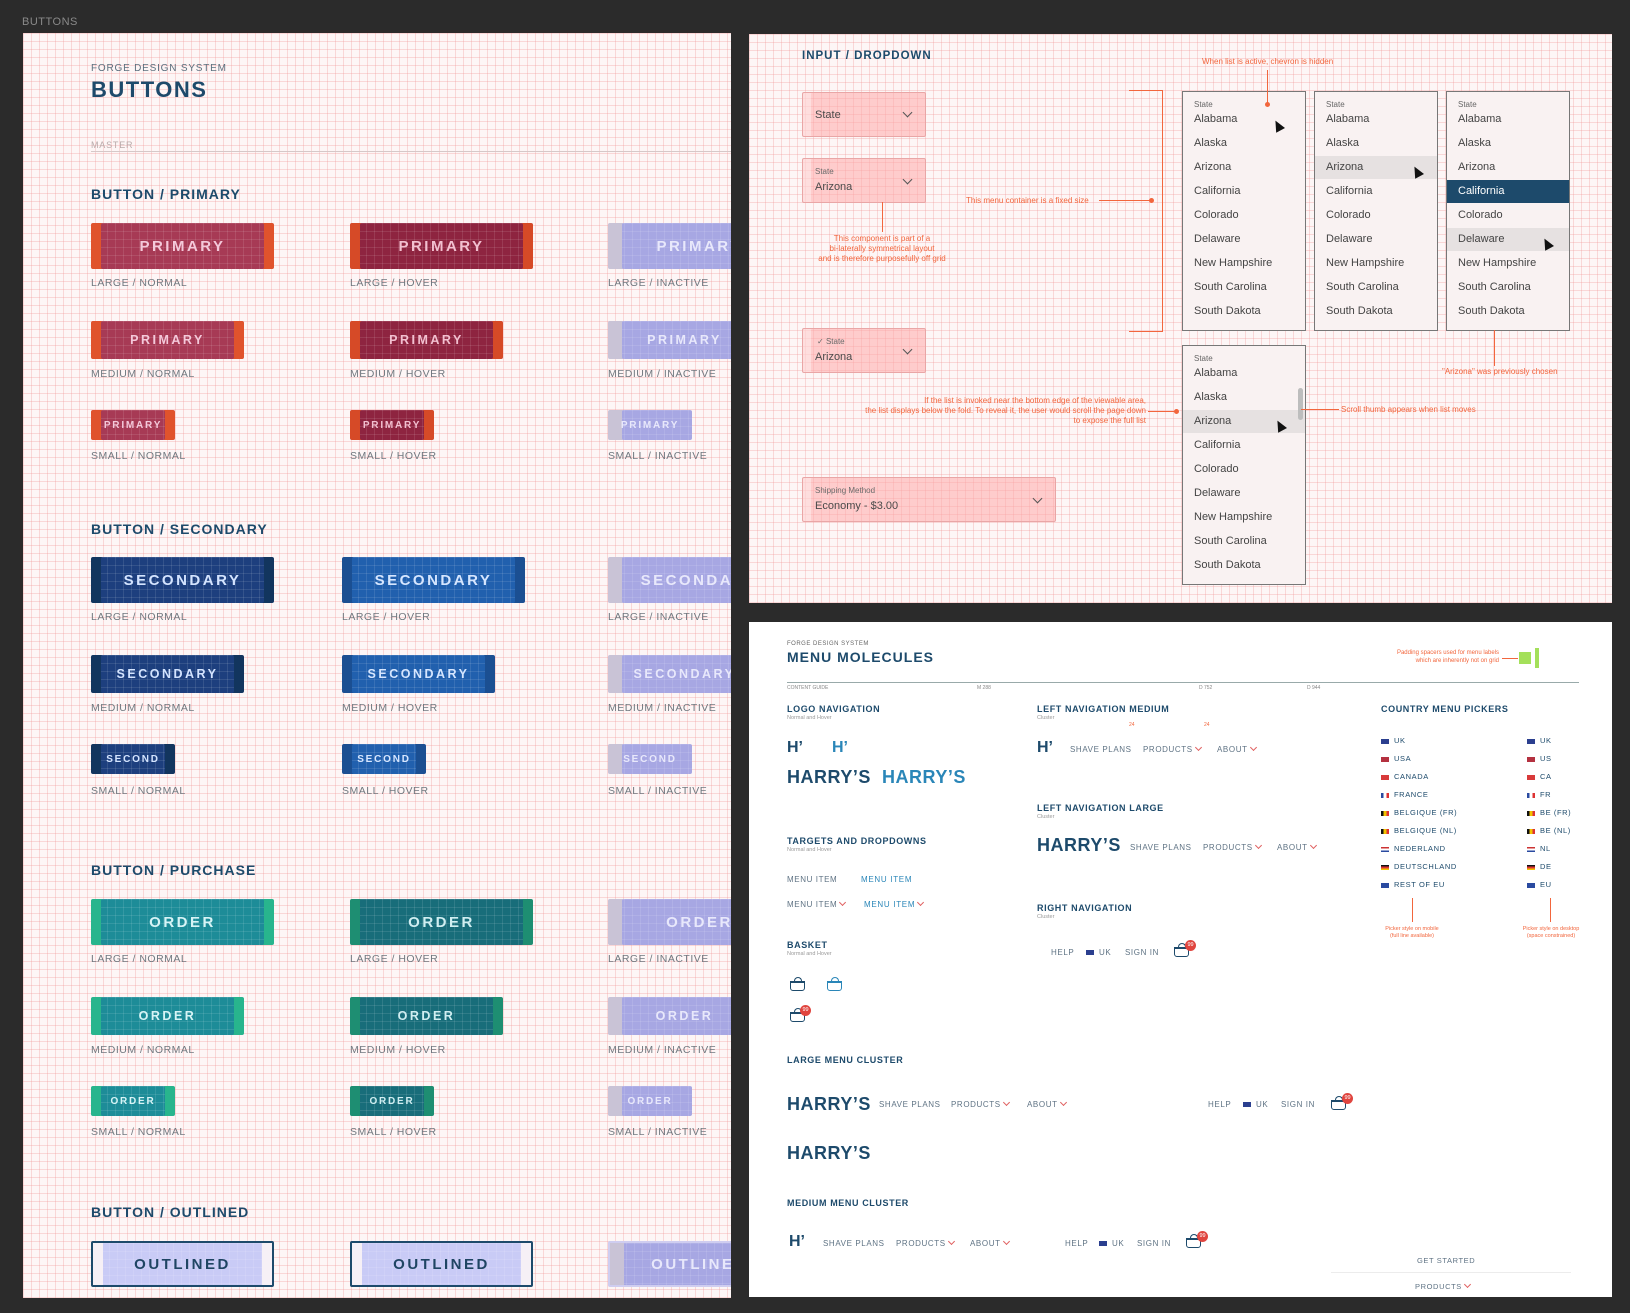 Image resolution: width=1630 pixels, height=1313 pixels. Describe the element at coordinates (1443, 1285) in the screenshot. I see `products-dropdown: PRODUCTS` at that location.